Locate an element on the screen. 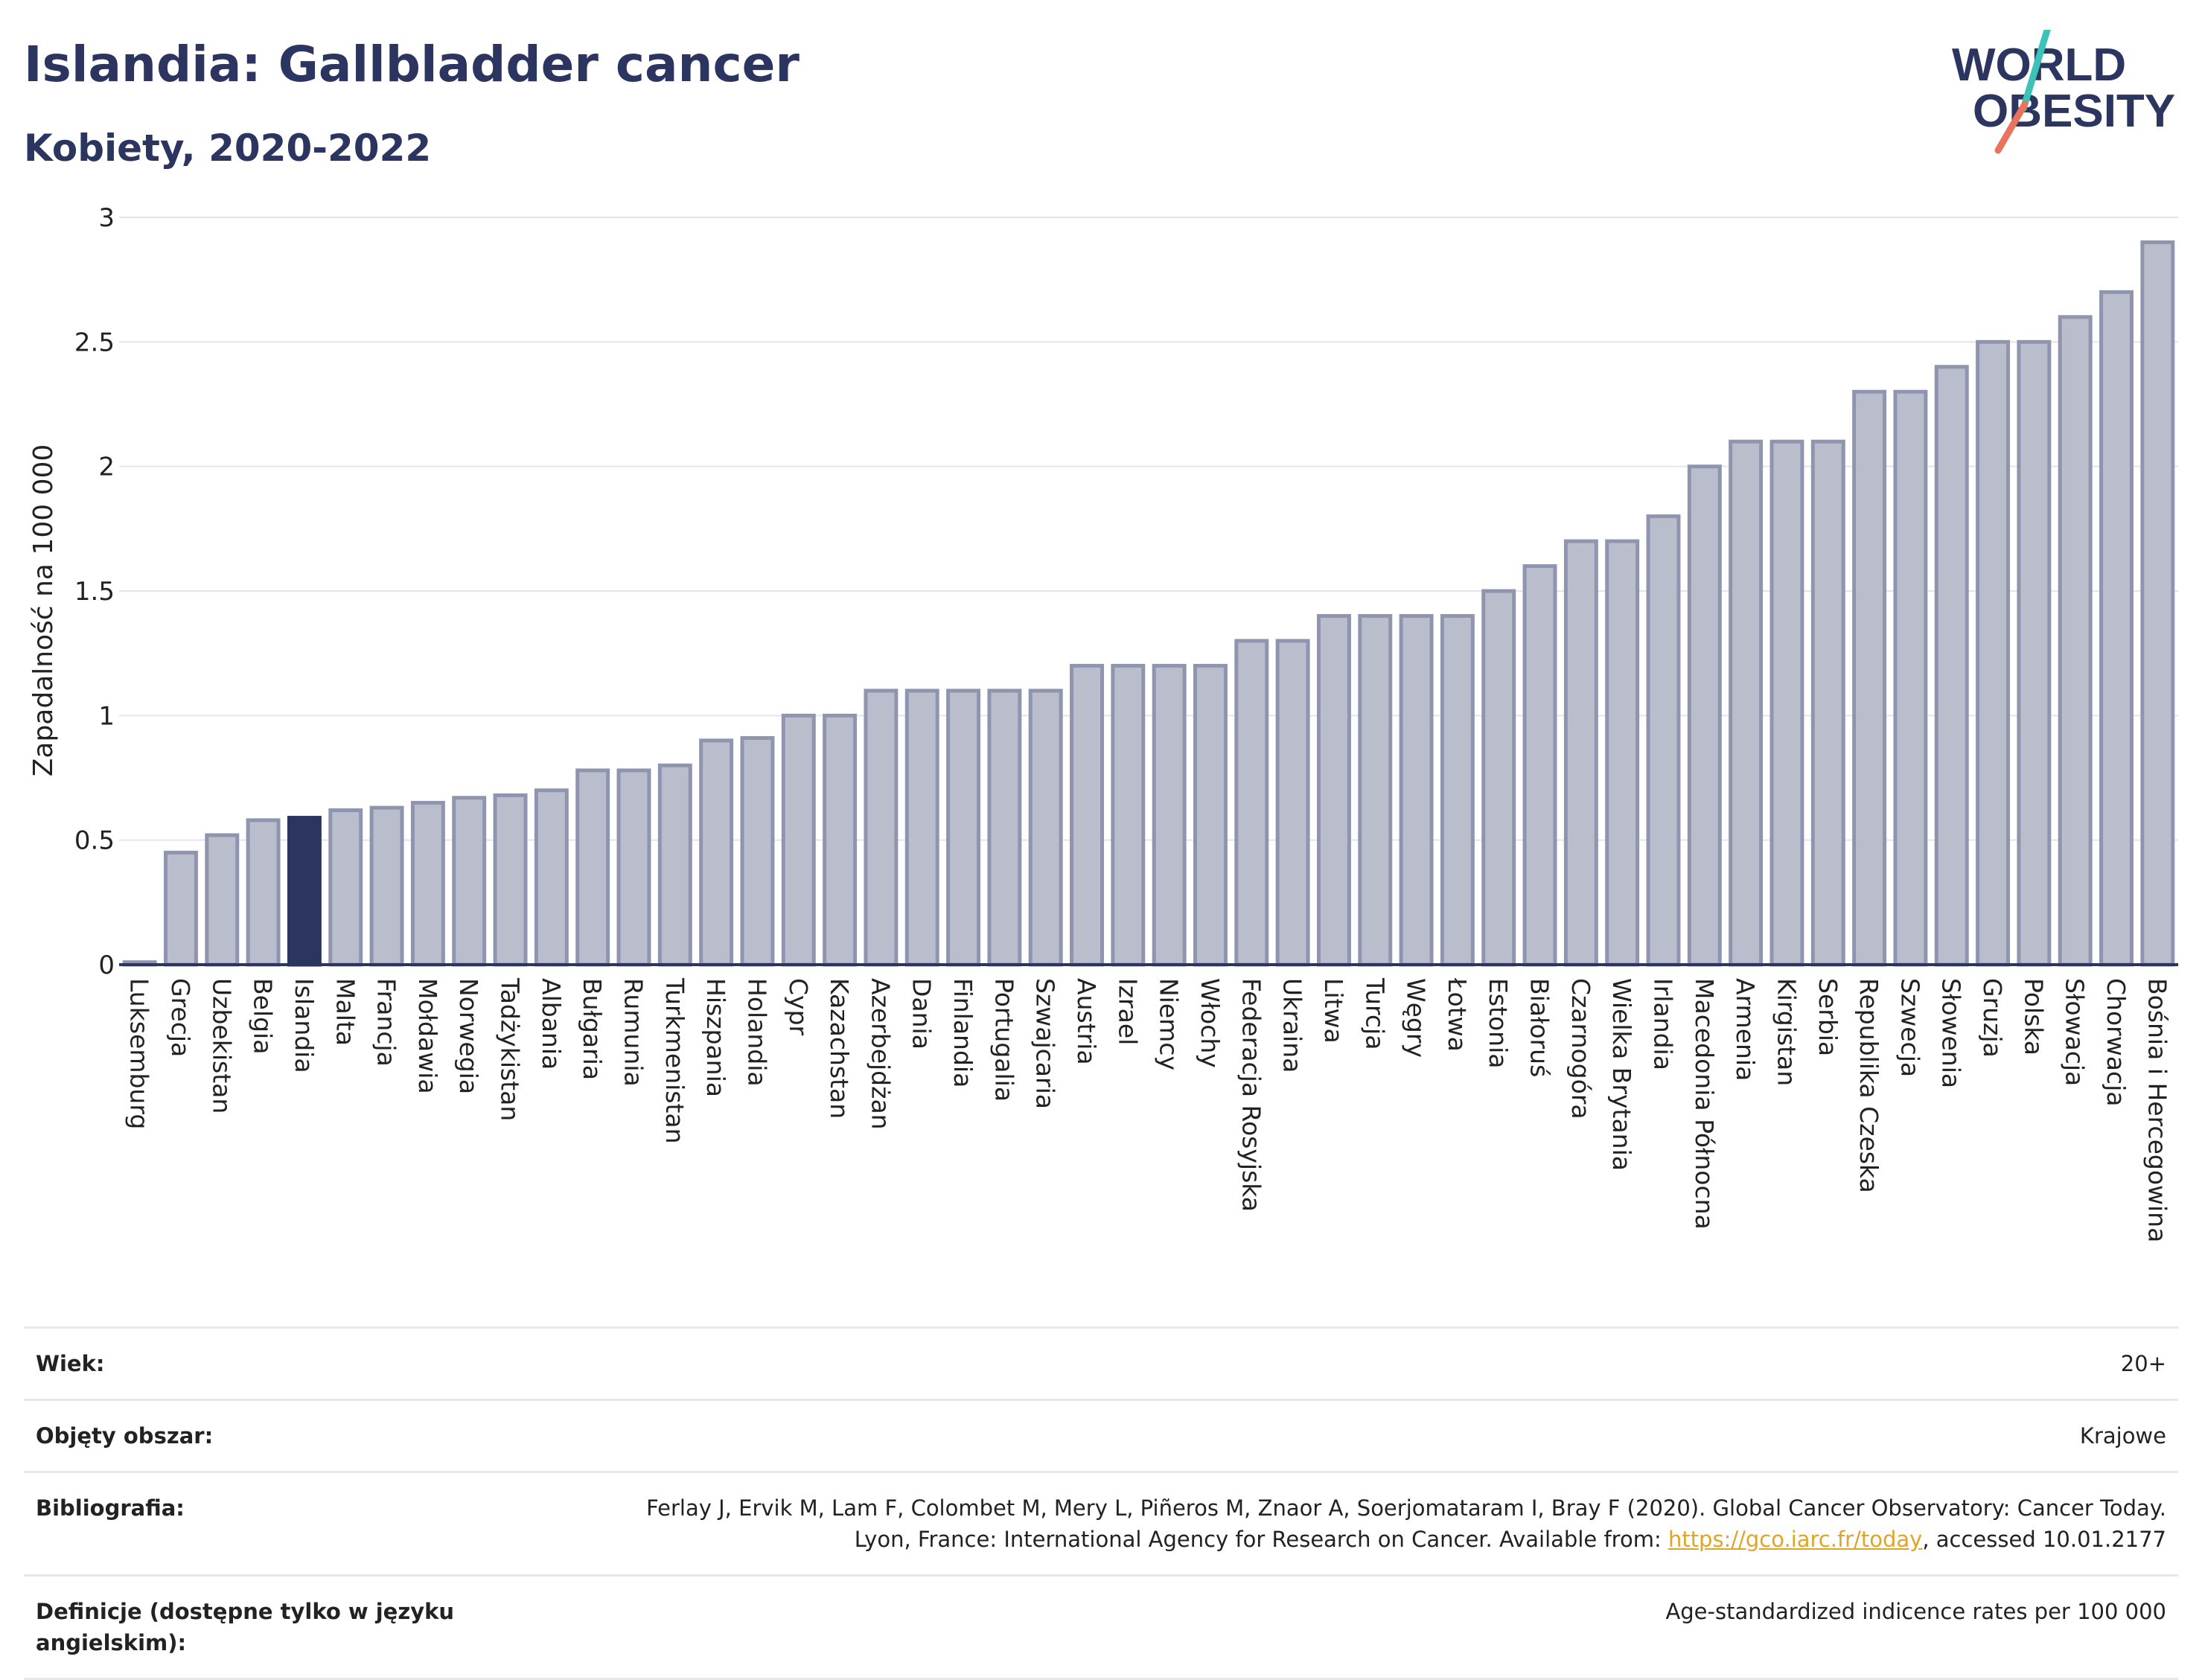  x-tick-label: Azerbejdżan is located at coordinates (881, 1054).